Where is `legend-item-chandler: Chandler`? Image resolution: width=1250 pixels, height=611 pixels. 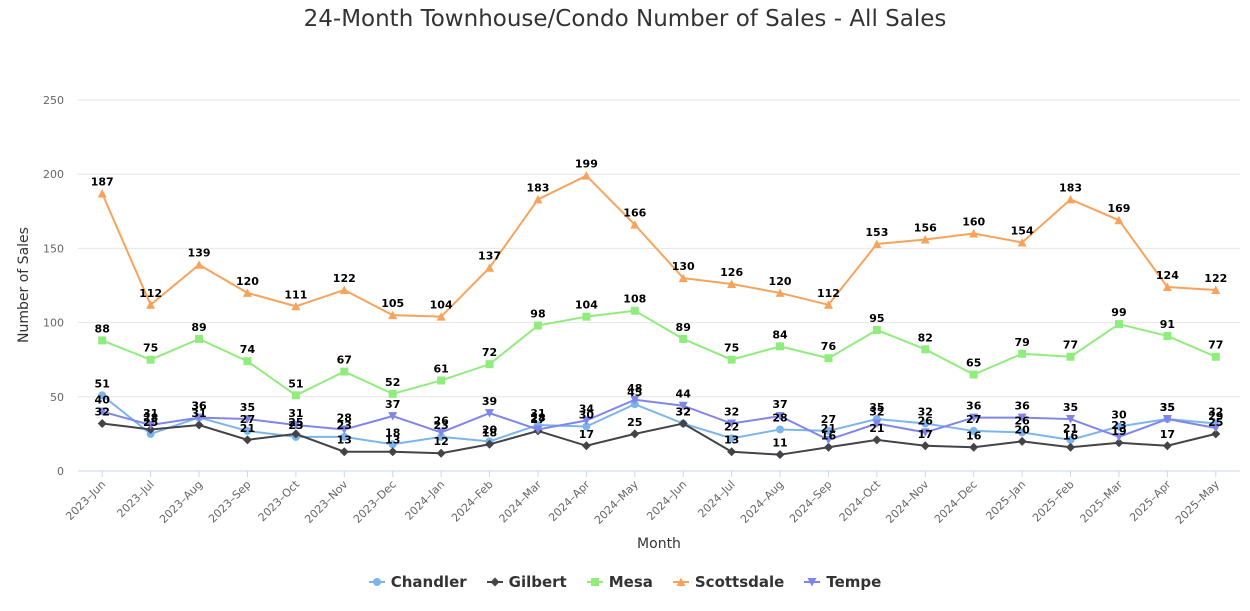
legend-item-chandler: Chandler is located at coordinates (417, 582).